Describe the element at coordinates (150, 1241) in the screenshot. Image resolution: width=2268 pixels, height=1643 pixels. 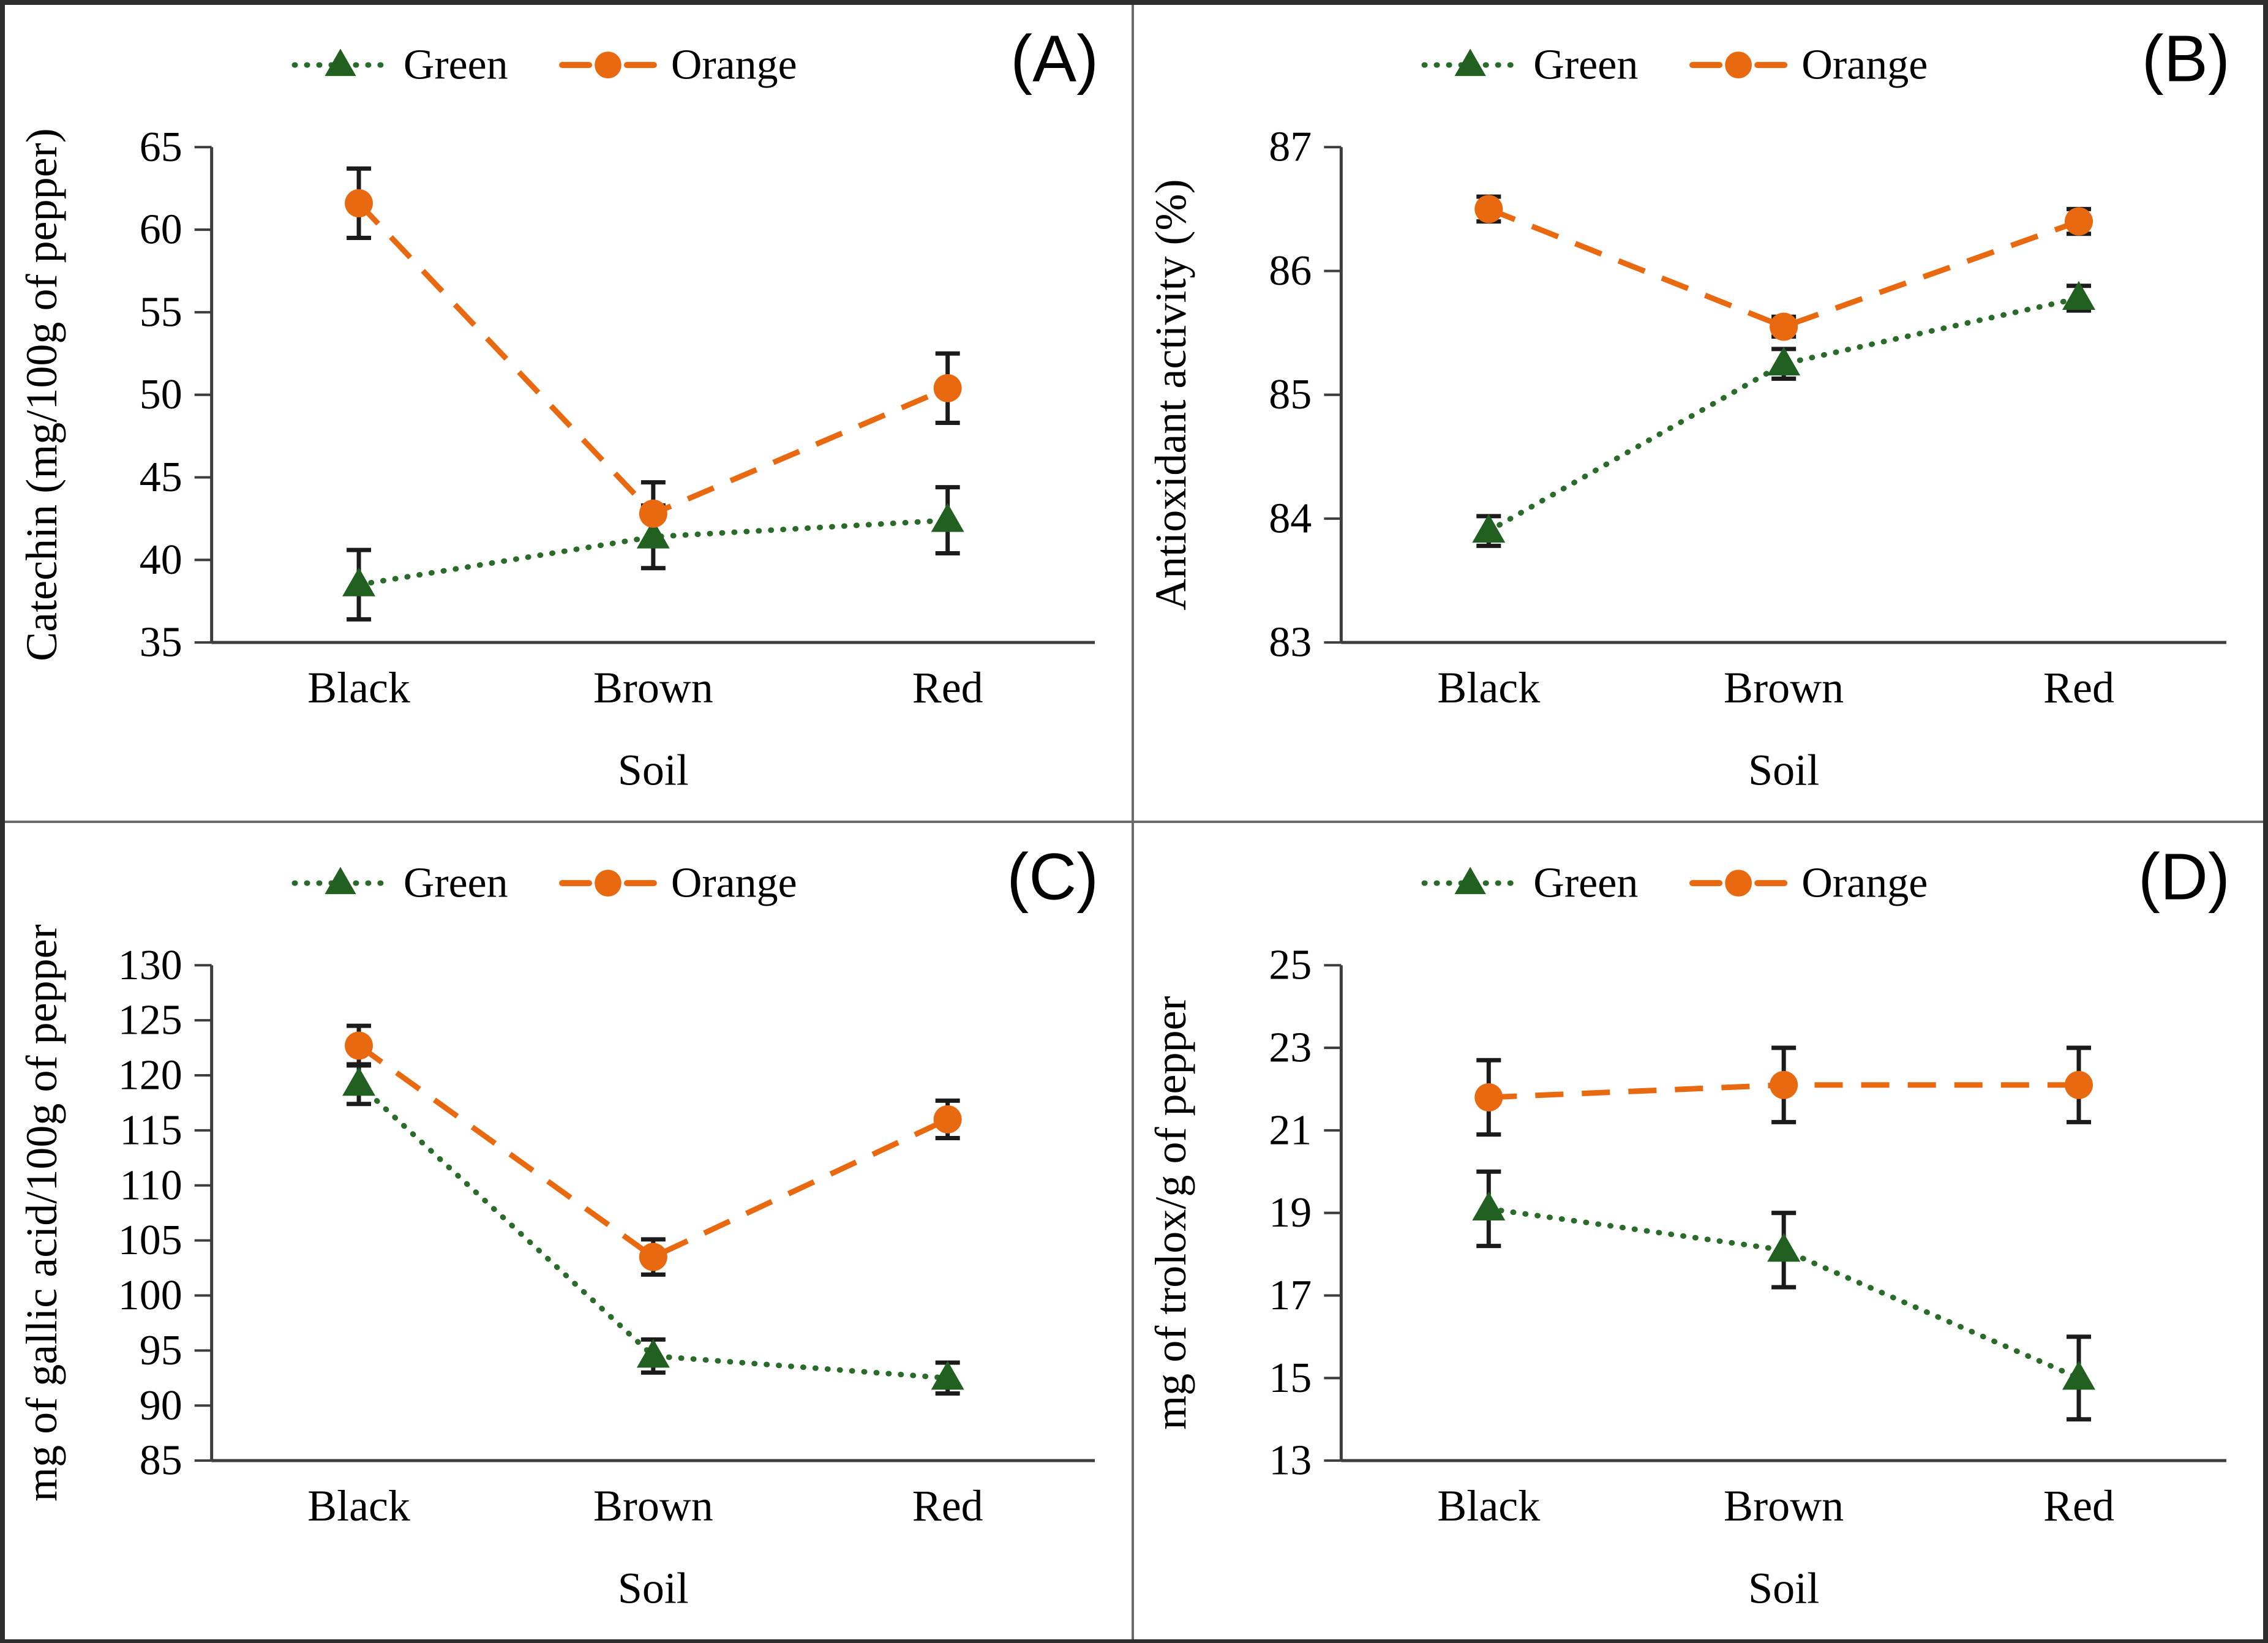
I see `y-tick-label: 105` at that location.